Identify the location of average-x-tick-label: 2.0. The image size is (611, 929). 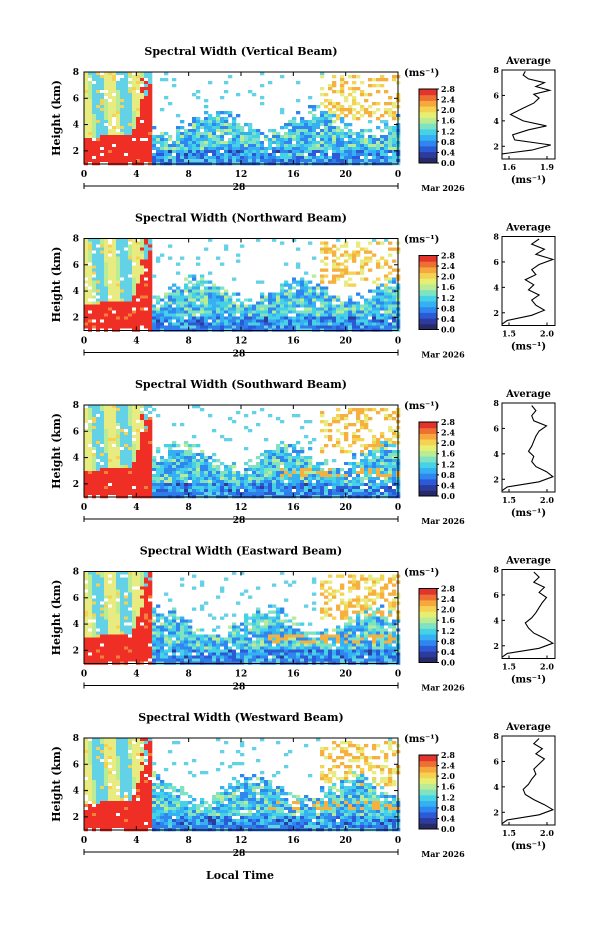
(547, 334).